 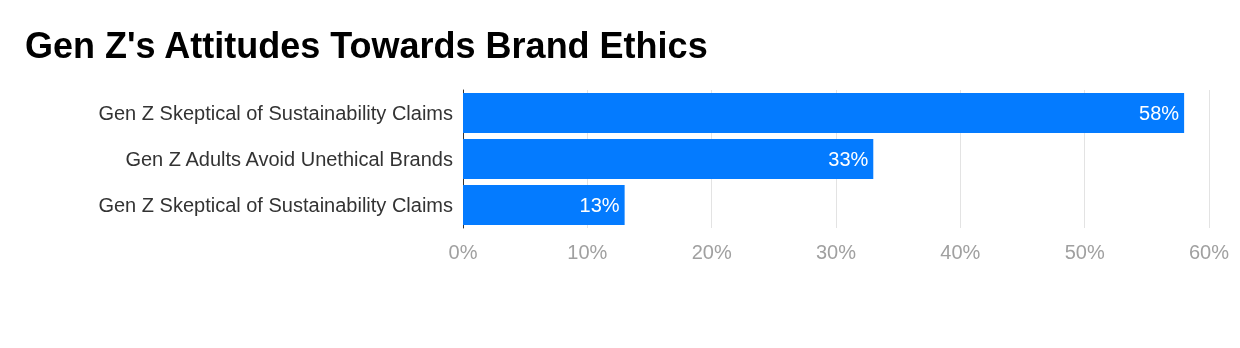 What do you see at coordinates (960, 252) in the screenshot?
I see `x-tick-label: 40%` at bounding box center [960, 252].